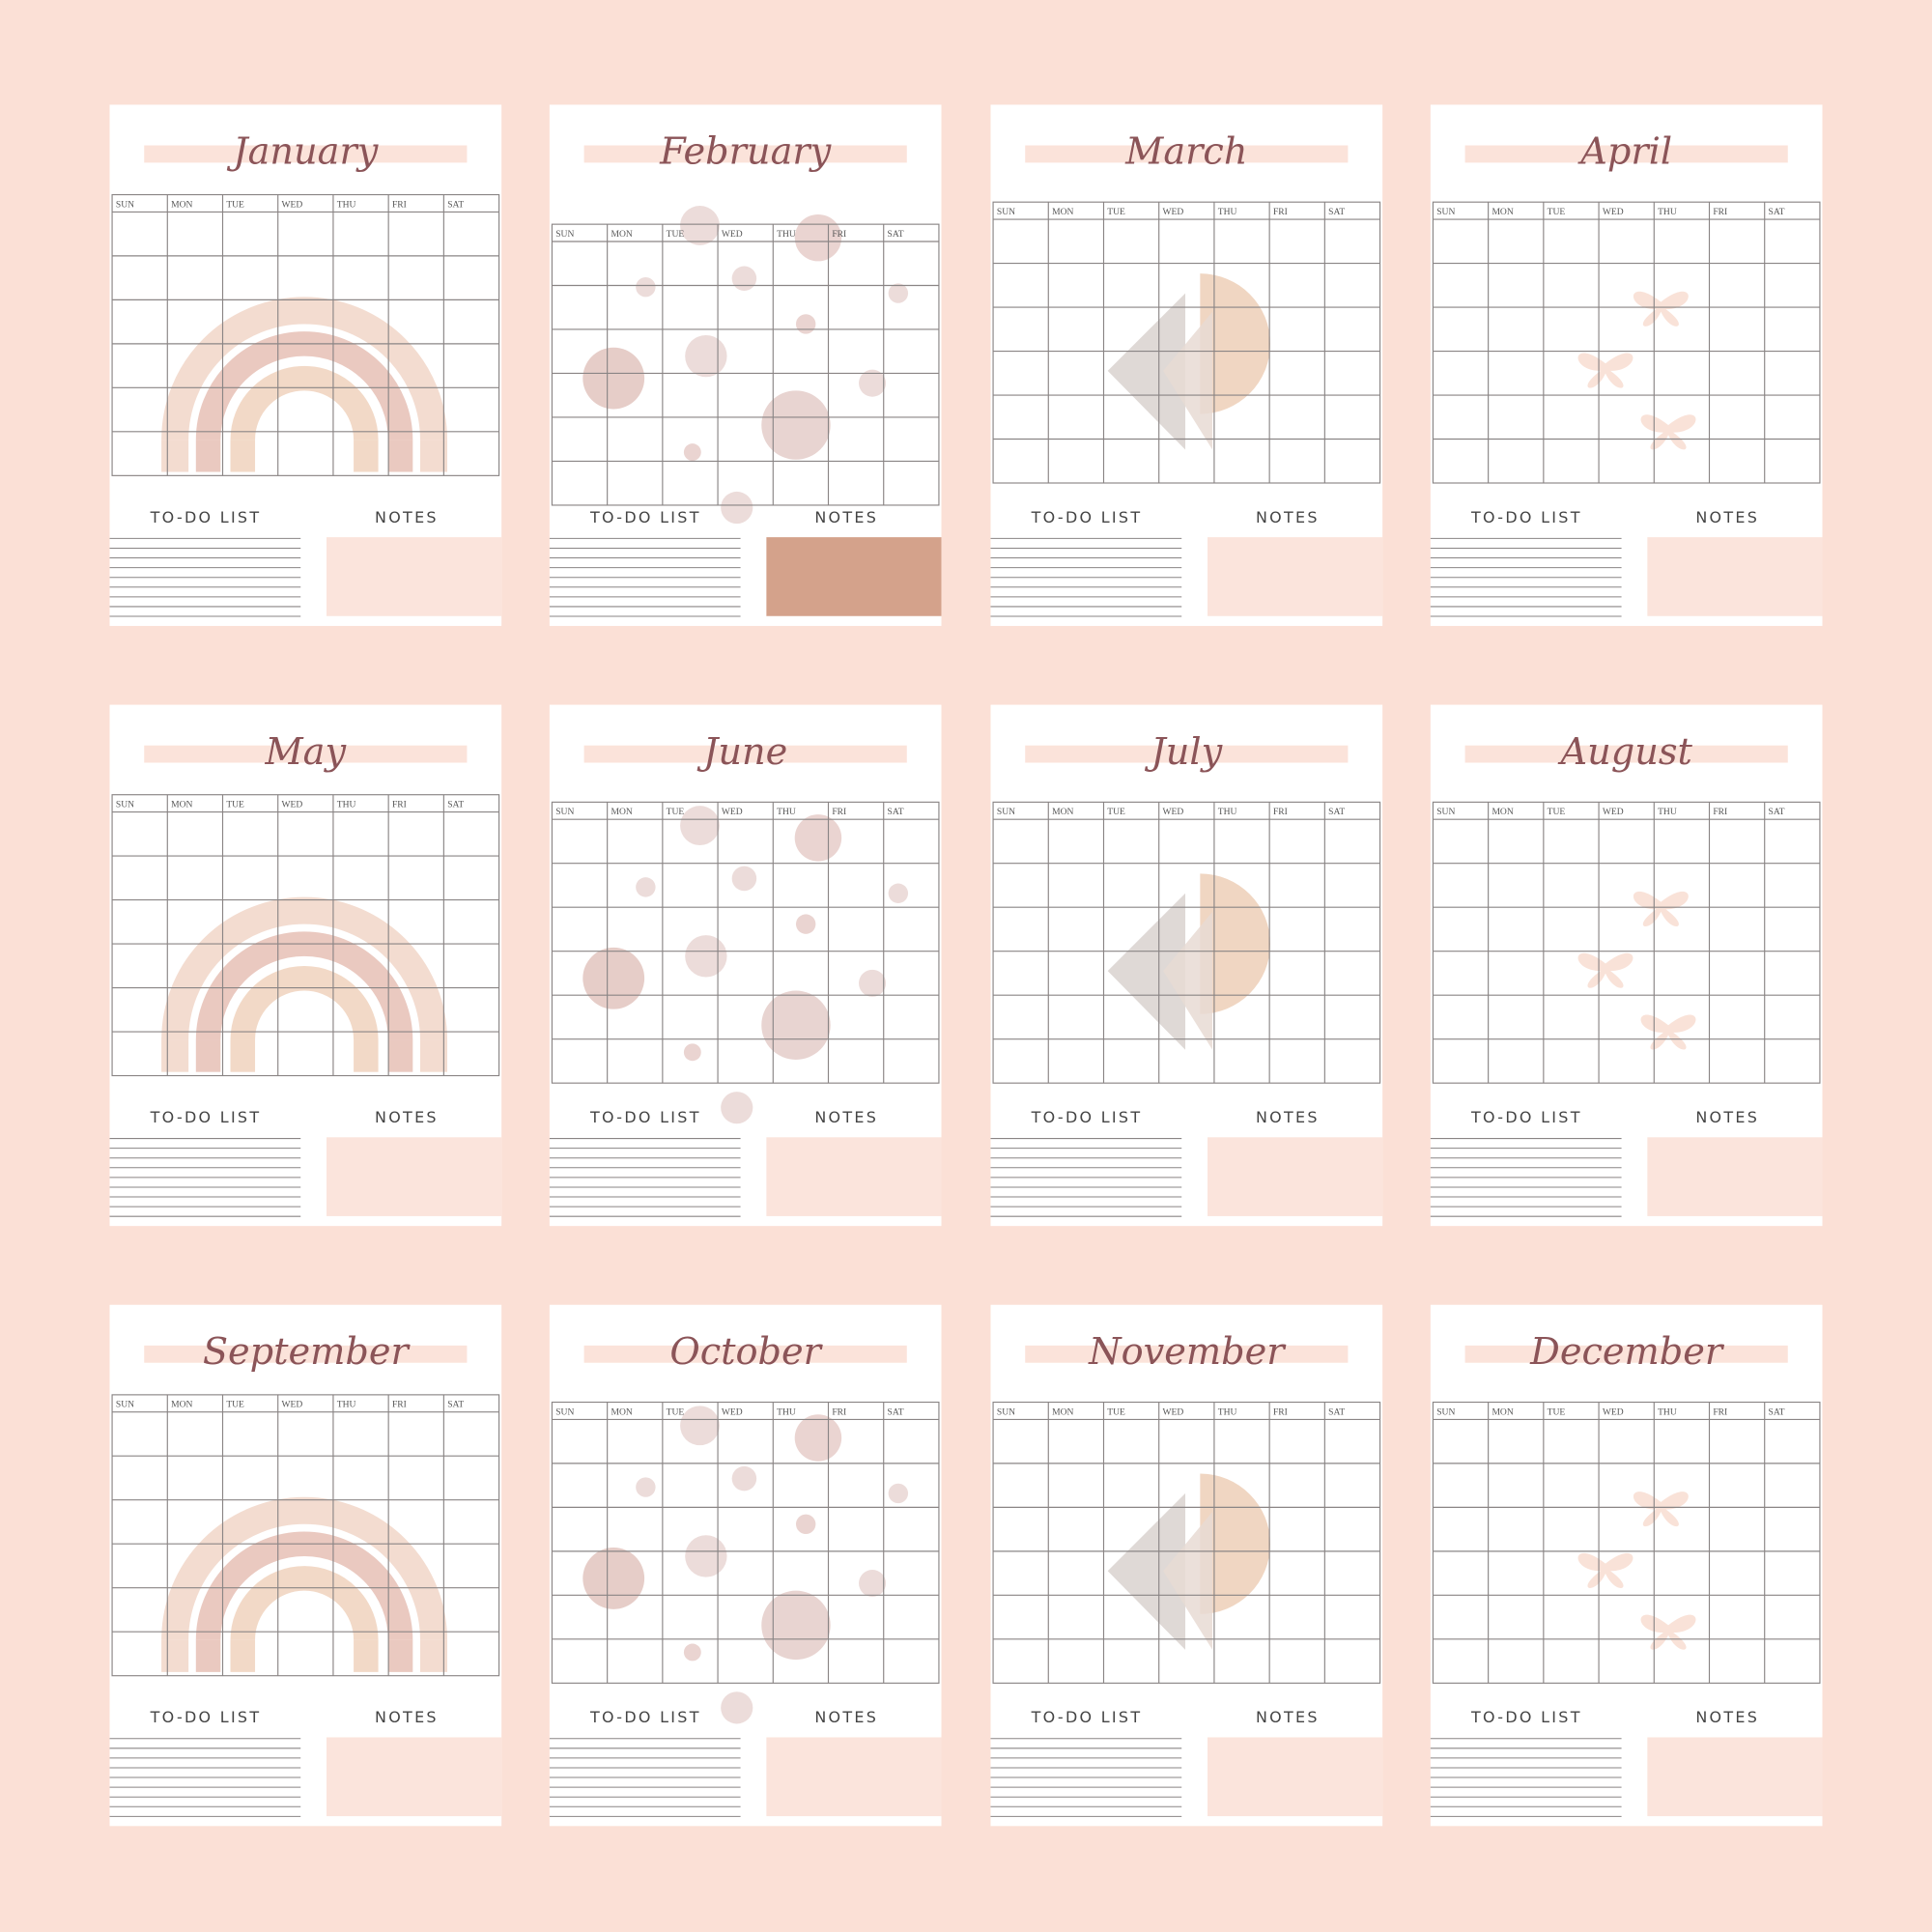 The height and width of the screenshot is (1932, 1932). I want to click on month-title: December, so click(1627, 1352).